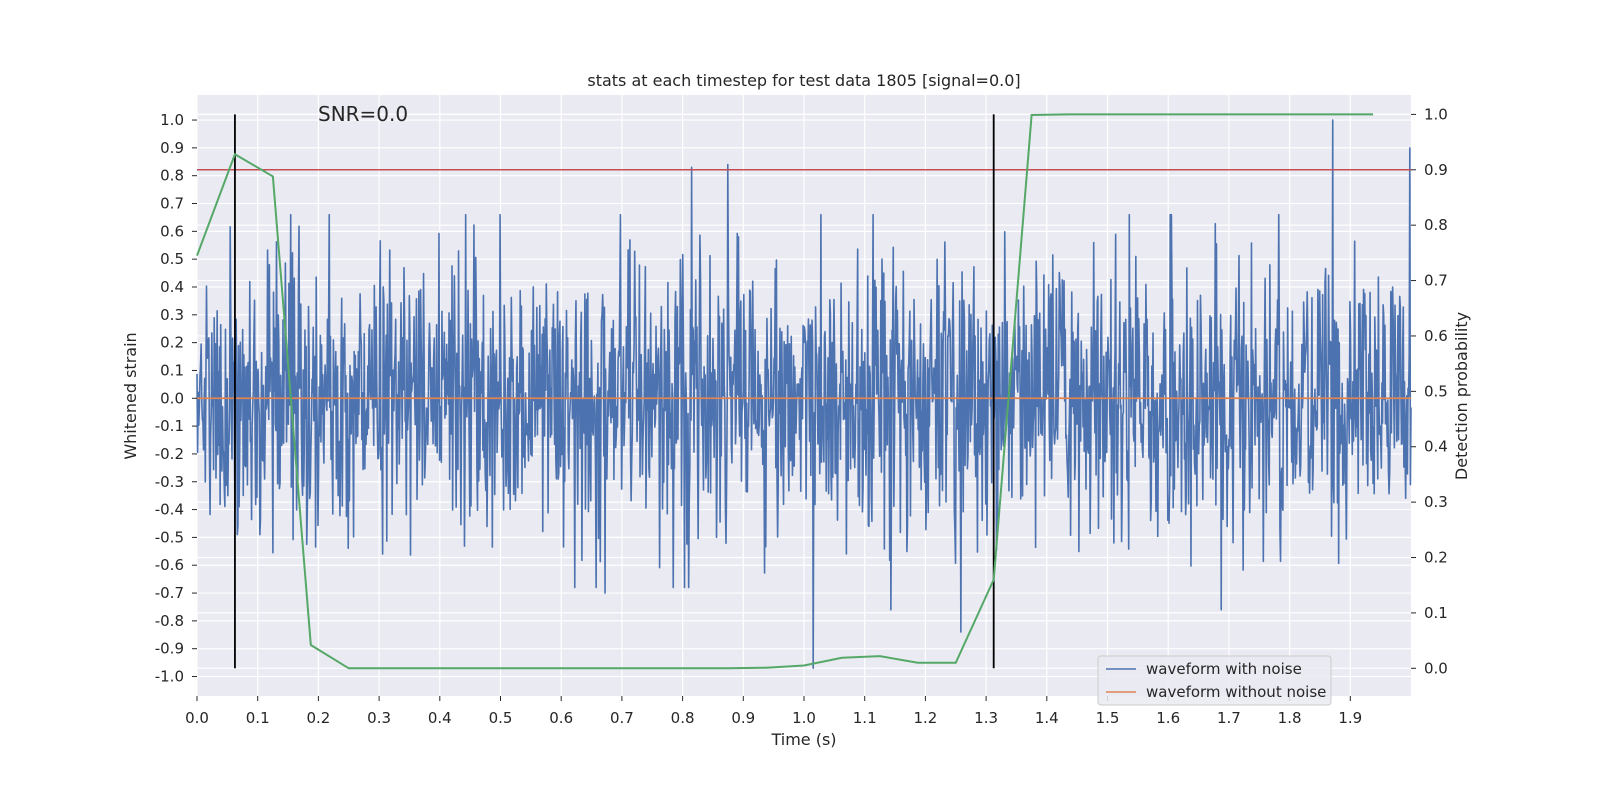 The height and width of the screenshot is (800, 1600). What do you see at coordinates (925, 718) in the screenshot?
I see `x-tick-label: 1.2` at bounding box center [925, 718].